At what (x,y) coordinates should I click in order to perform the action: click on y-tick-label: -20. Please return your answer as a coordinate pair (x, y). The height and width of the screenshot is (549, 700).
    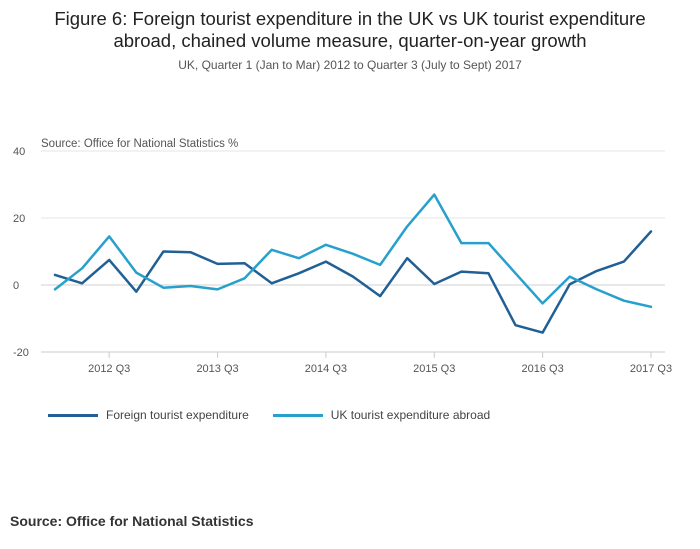
    Looking at the image, I should click on (21, 353).